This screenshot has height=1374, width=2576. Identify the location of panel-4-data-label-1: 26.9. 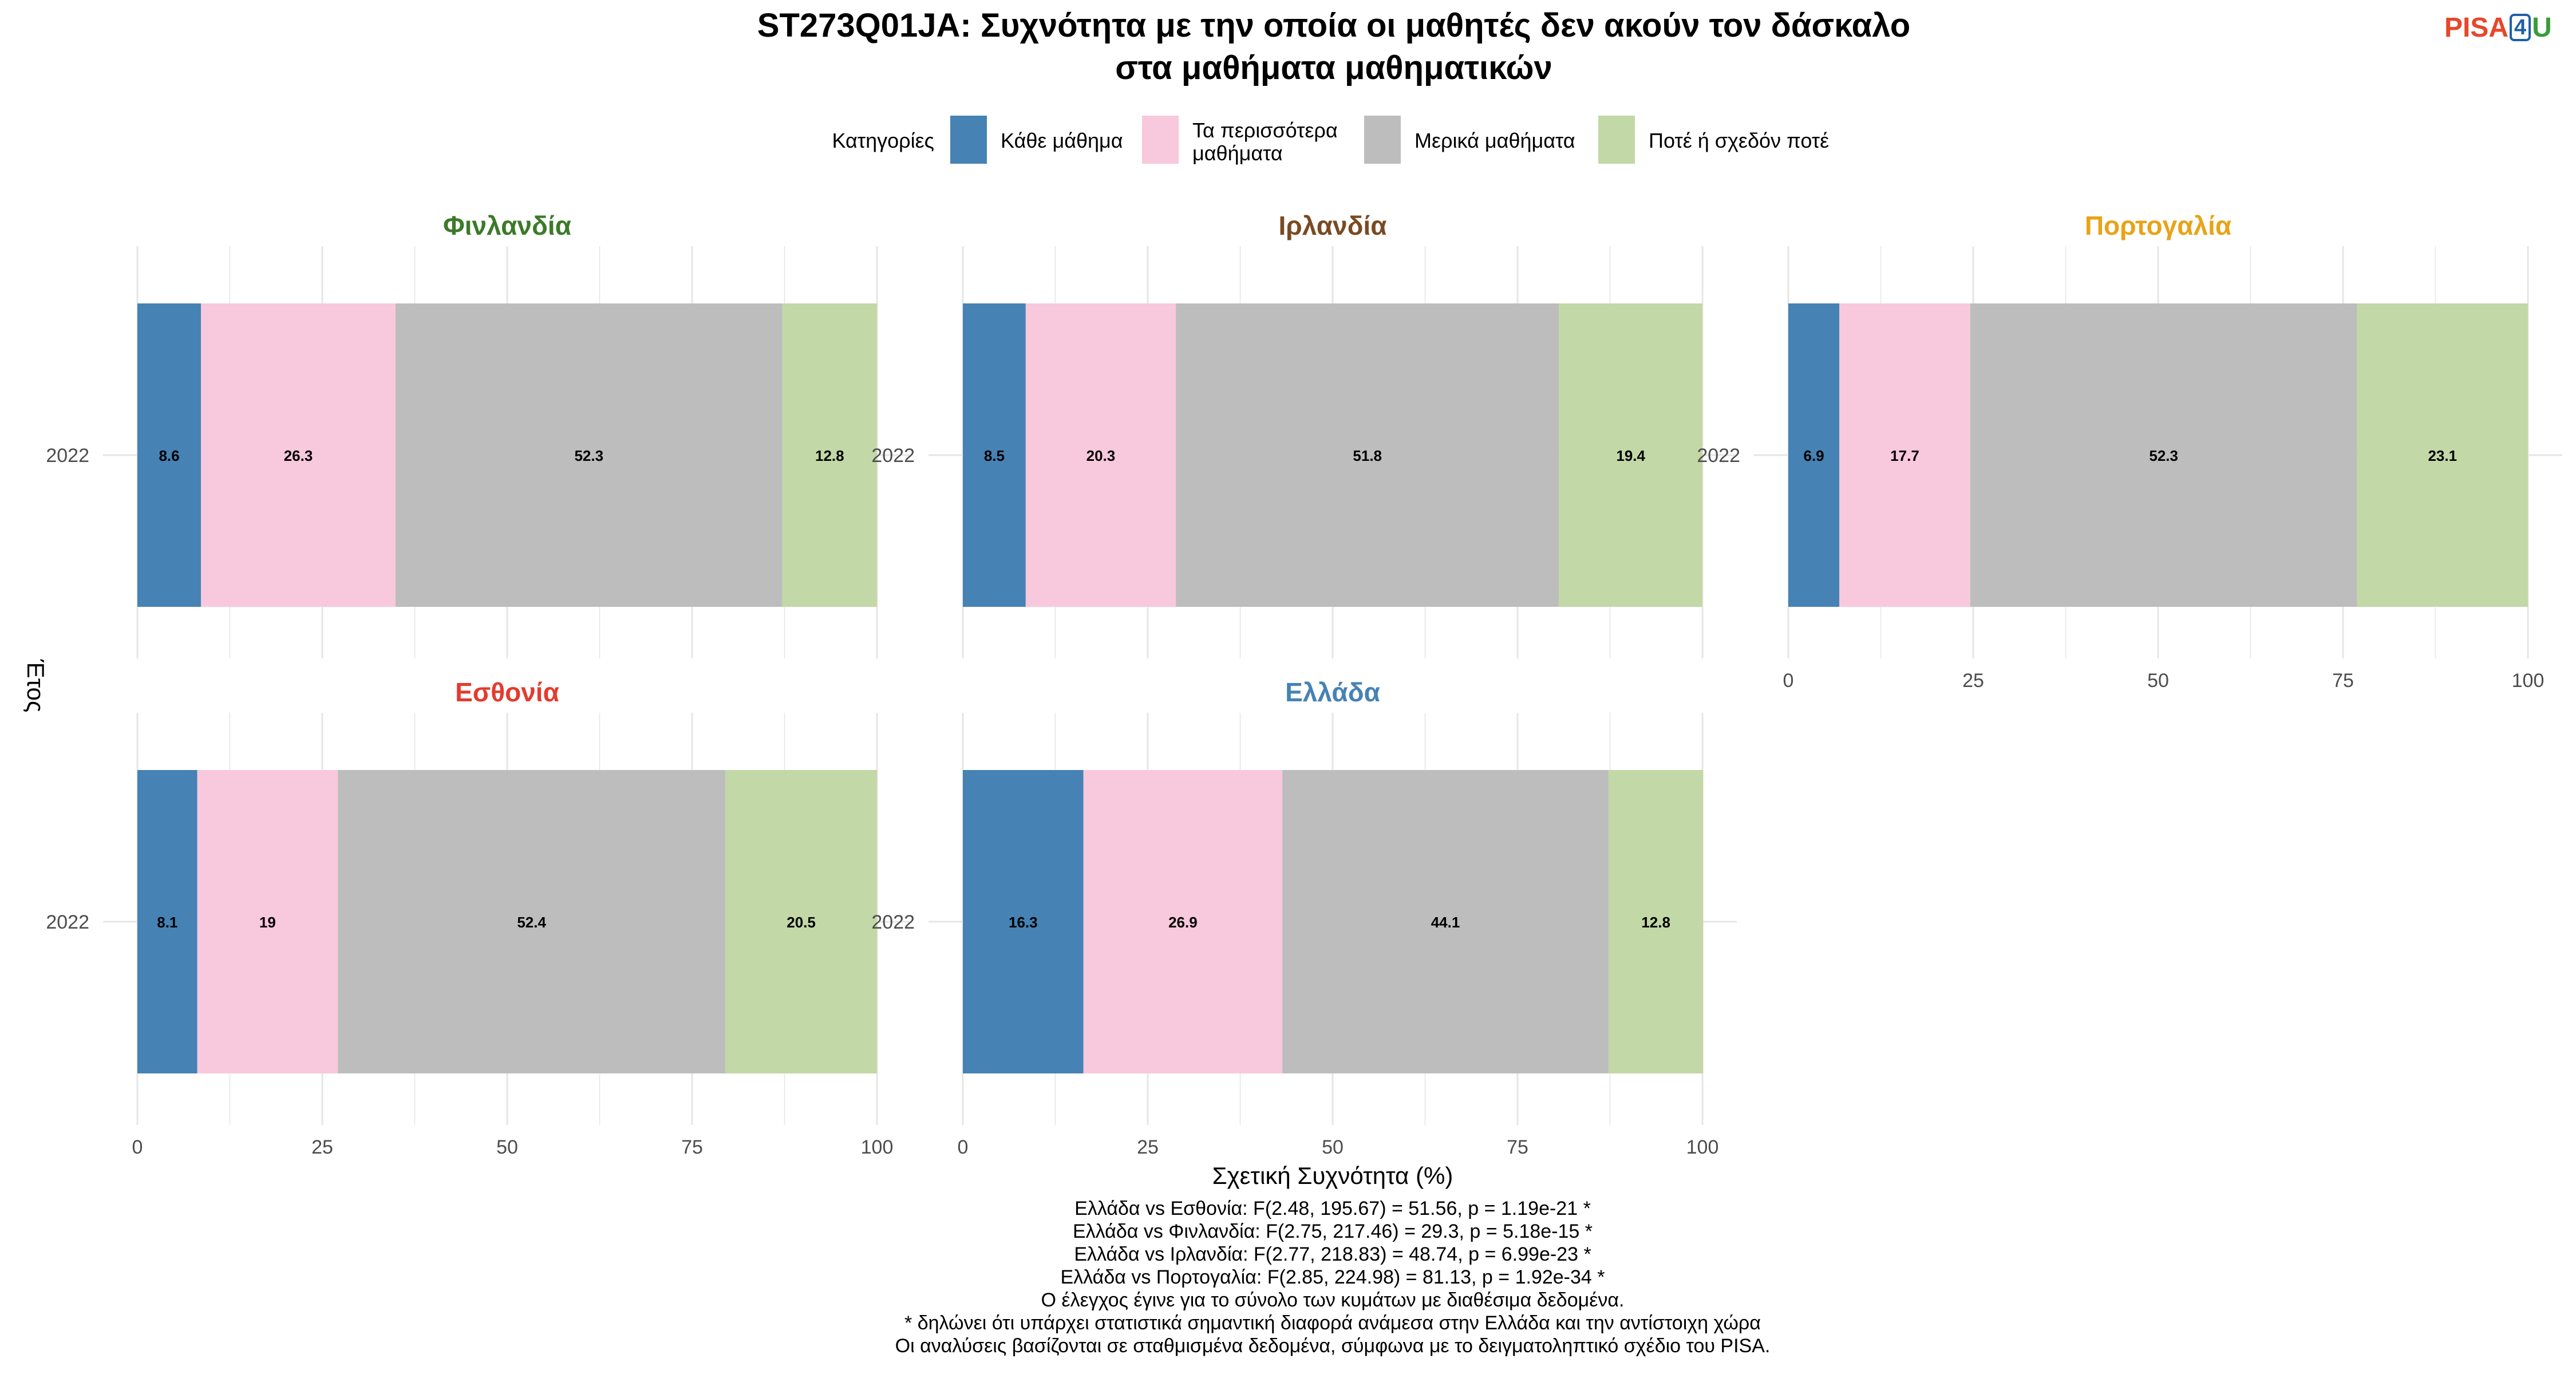
(1183, 923).